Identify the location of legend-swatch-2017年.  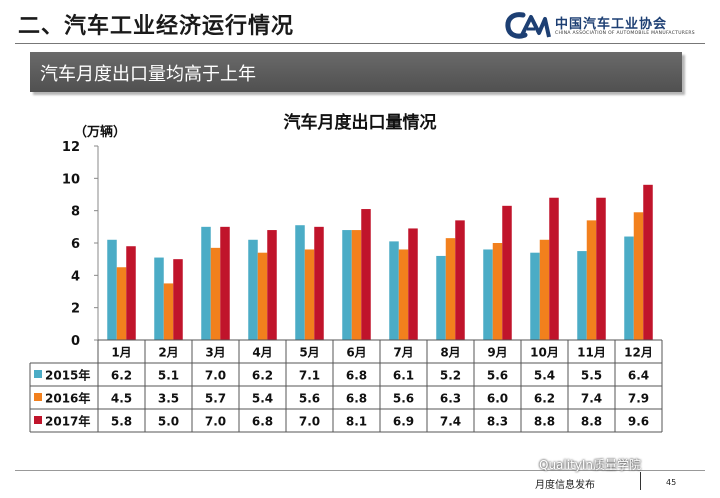
(38, 420).